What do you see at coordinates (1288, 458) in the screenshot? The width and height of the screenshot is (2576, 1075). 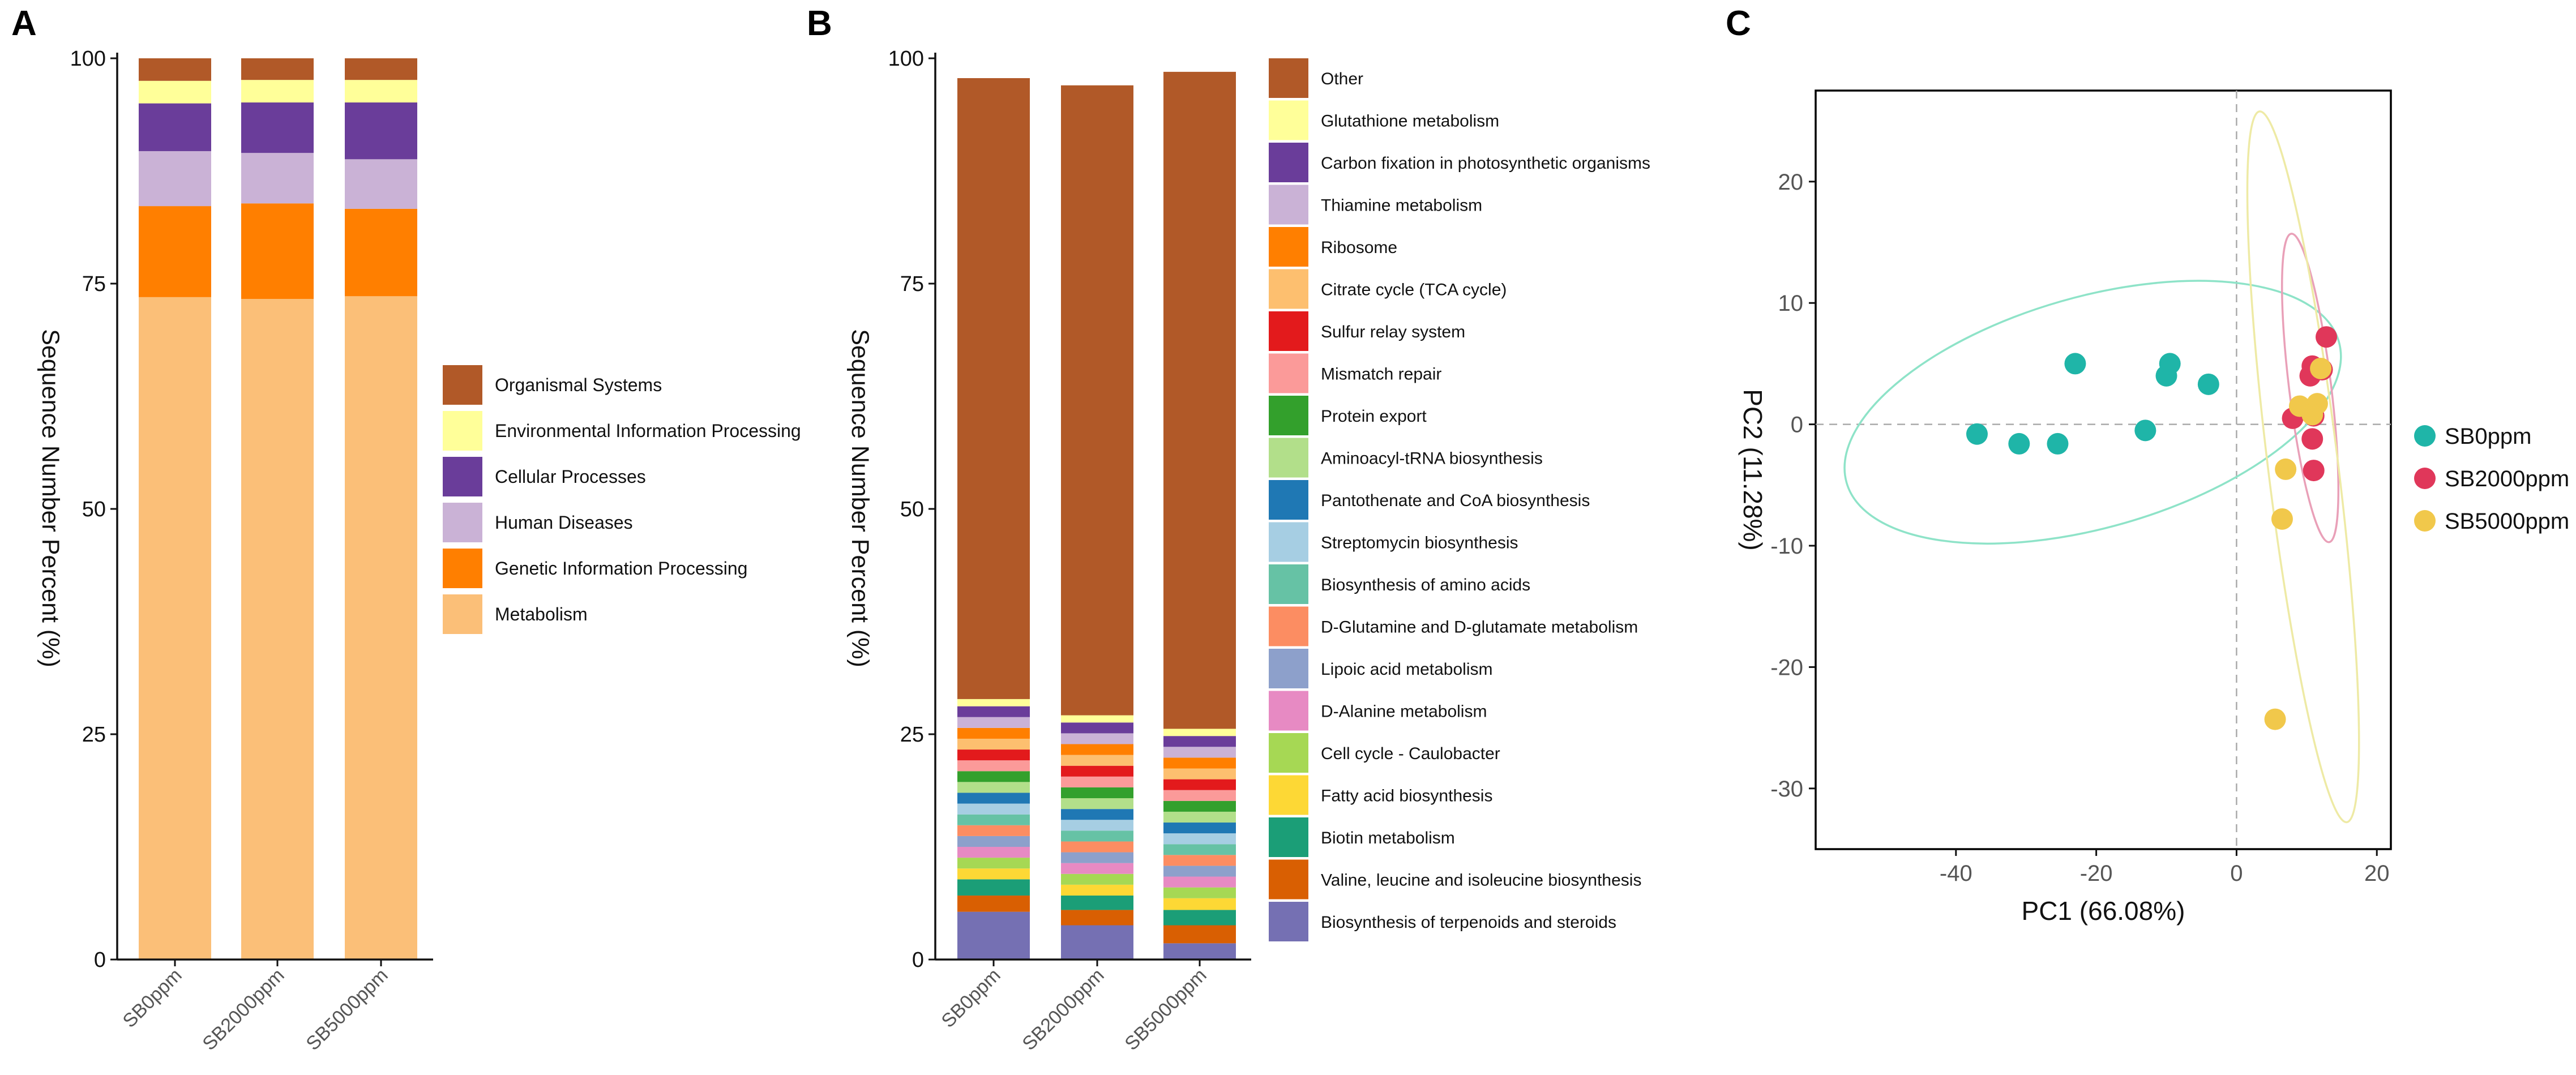 I see `legend-swatch-b-aminoacyl-trna-biosynthesis` at bounding box center [1288, 458].